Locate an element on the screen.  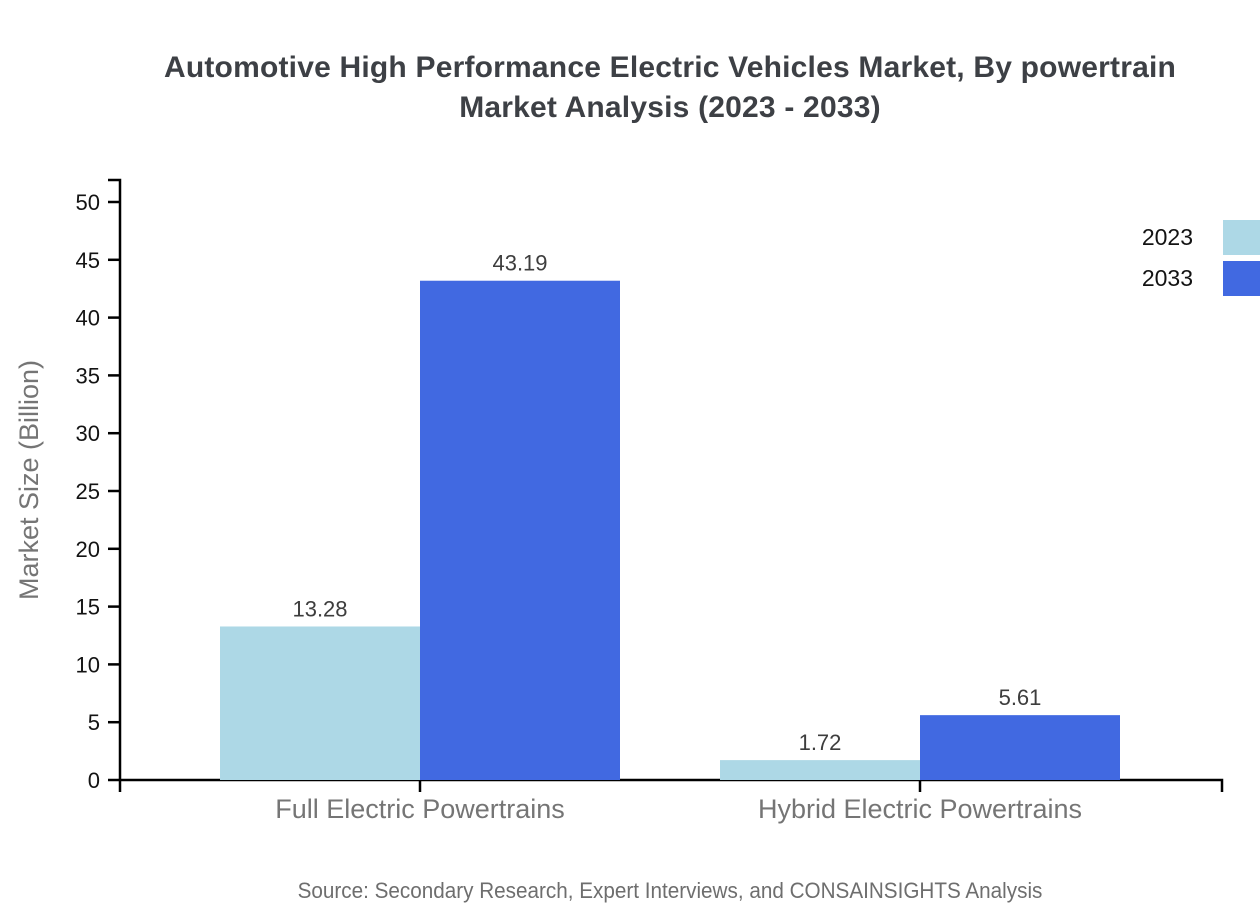
y-tick-label: 5 is located at coordinates (94, 722).